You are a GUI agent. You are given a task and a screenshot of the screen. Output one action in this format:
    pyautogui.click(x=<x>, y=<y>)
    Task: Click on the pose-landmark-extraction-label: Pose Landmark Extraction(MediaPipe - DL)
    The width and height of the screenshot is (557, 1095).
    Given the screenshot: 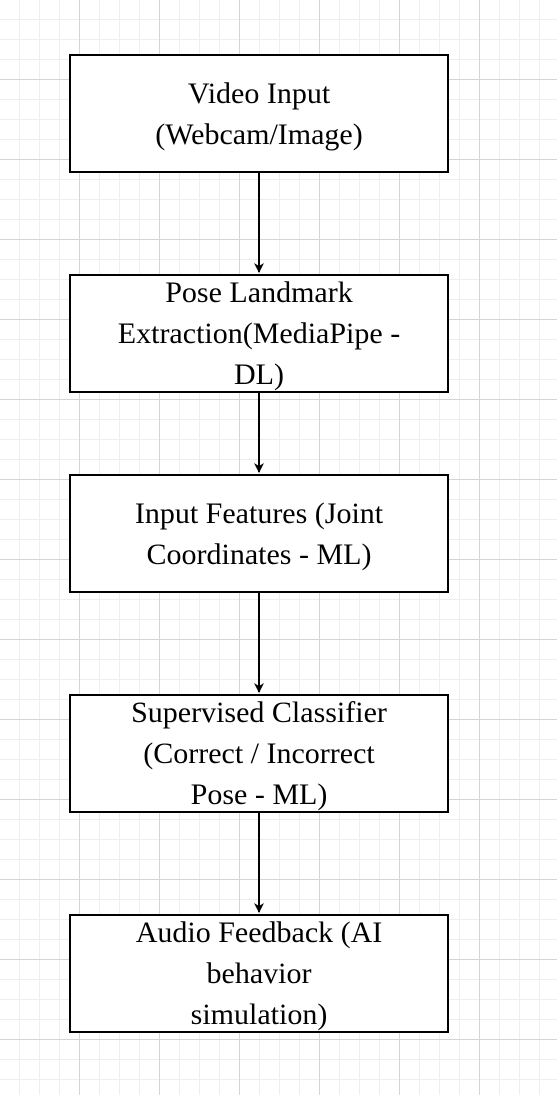 What is the action you would take?
    pyautogui.click(x=259, y=333)
    